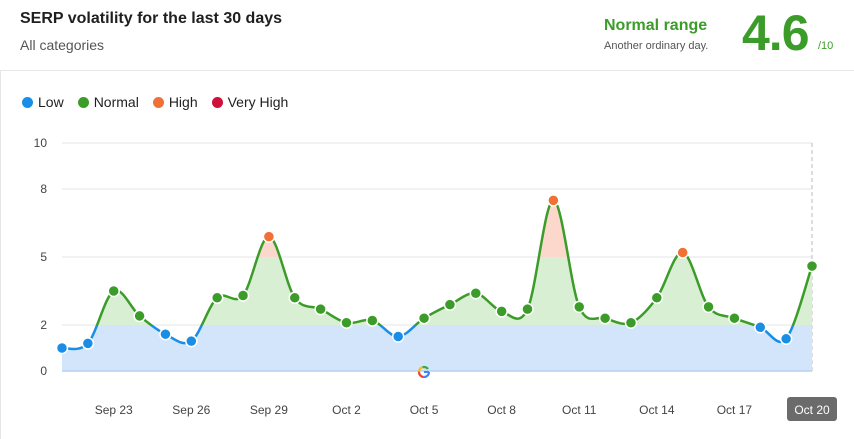  What do you see at coordinates (656, 46) in the screenshot?
I see `range-description: Another ordinary day.` at bounding box center [656, 46].